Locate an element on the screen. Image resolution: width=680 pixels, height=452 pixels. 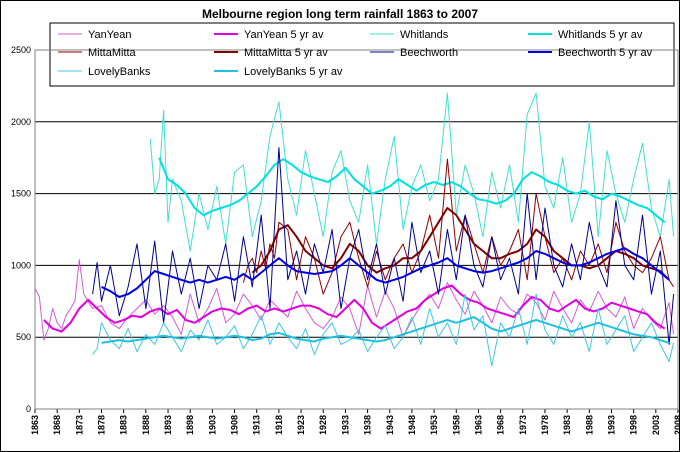
x-tick-label: 1938 is located at coordinates (368, 425).